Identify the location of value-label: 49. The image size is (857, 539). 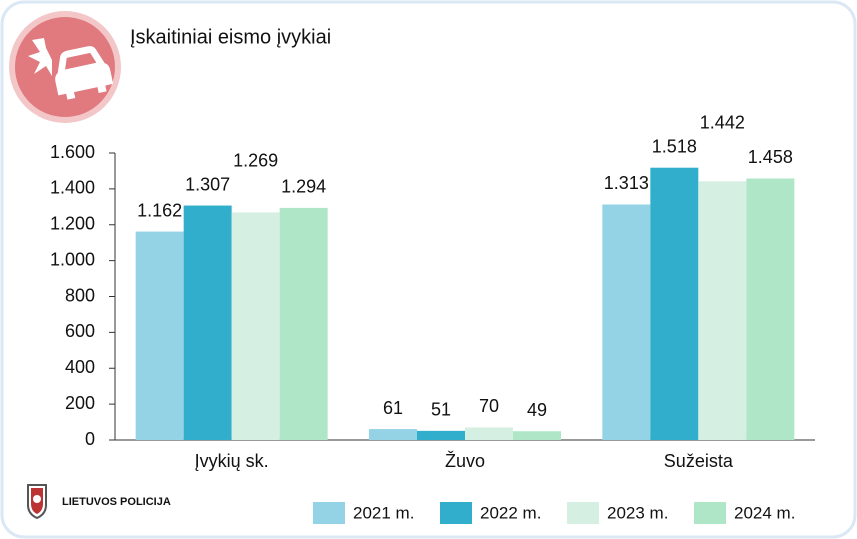
(537, 410).